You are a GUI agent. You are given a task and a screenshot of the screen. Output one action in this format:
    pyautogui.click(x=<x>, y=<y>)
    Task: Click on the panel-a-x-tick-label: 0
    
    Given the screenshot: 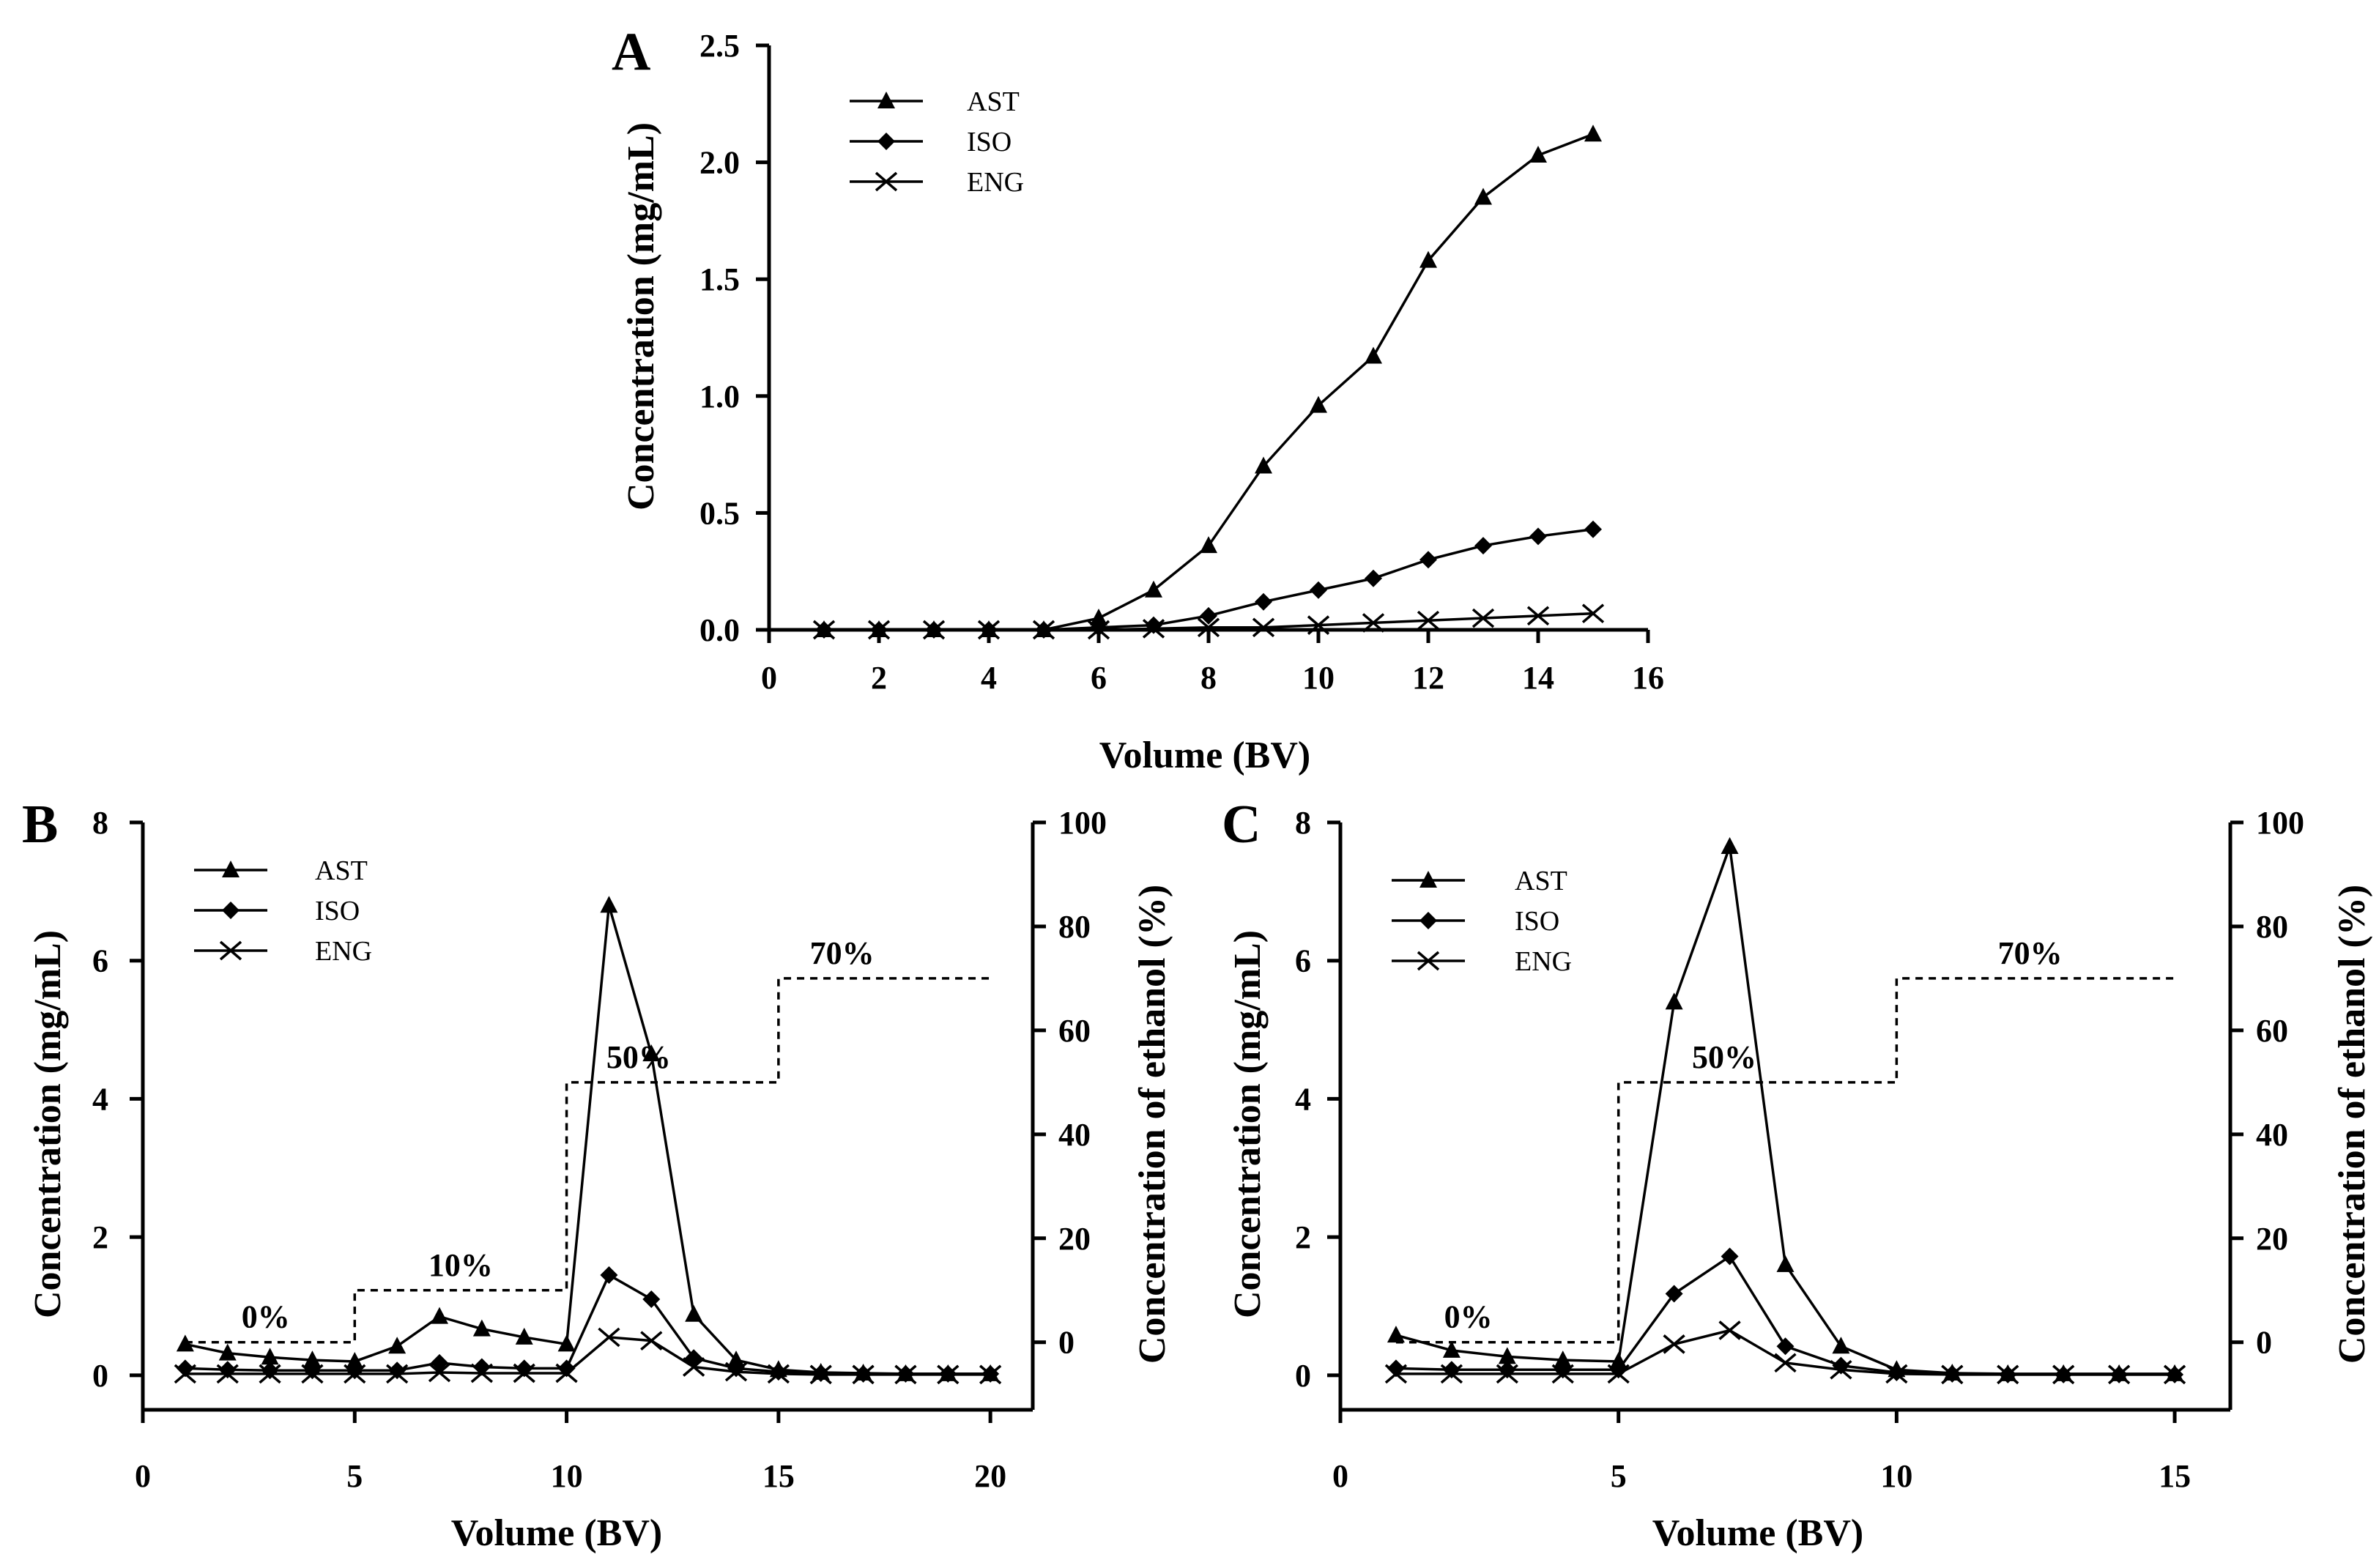 What is the action you would take?
    pyautogui.click(x=769, y=678)
    